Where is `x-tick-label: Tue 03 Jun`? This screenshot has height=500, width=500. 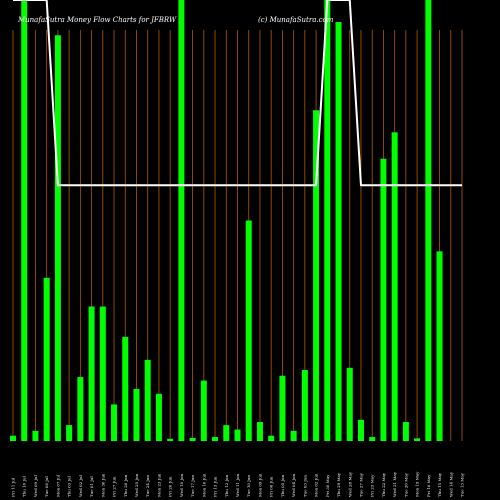
x-tick-label: Tue 03 Jun is located at coordinates (304, 486).